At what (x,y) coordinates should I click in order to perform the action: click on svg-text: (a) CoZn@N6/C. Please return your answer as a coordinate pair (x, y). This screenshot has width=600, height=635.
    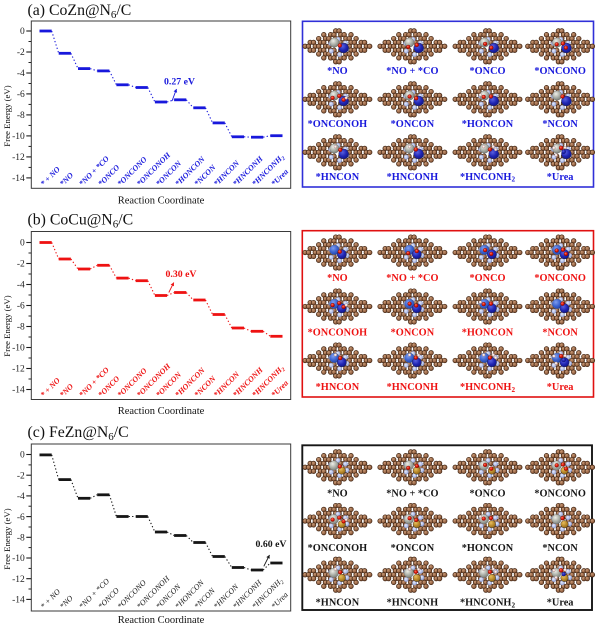
    Looking at the image, I should click on (80, 11).